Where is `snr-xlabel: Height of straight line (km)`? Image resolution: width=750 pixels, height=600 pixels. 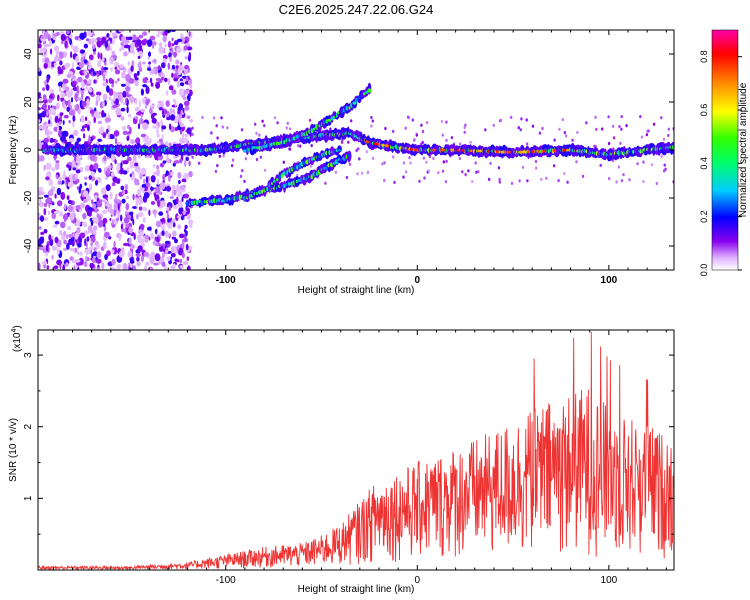 snr-xlabel: Height of straight line (km) is located at coordinates (356, 589).